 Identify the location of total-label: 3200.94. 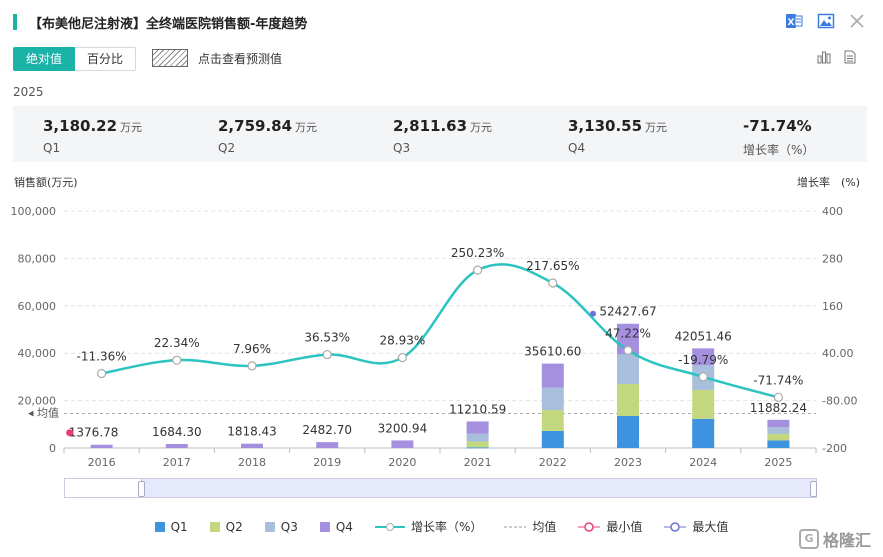
(403, 428).